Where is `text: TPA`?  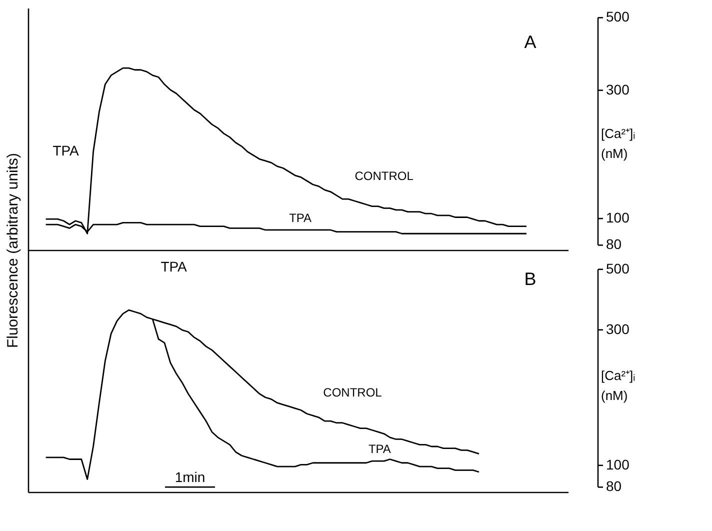
text: TPA is located at coordinates (174, 266).